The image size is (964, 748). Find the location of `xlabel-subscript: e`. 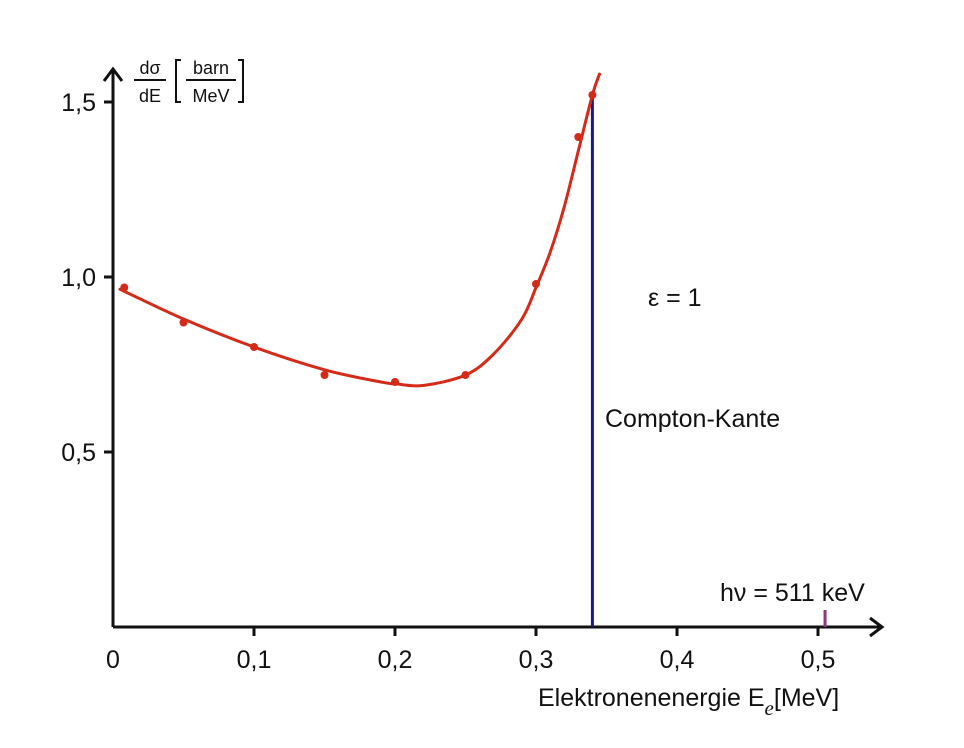

xlabel-subscript: e is located at coordinates (769, 708).